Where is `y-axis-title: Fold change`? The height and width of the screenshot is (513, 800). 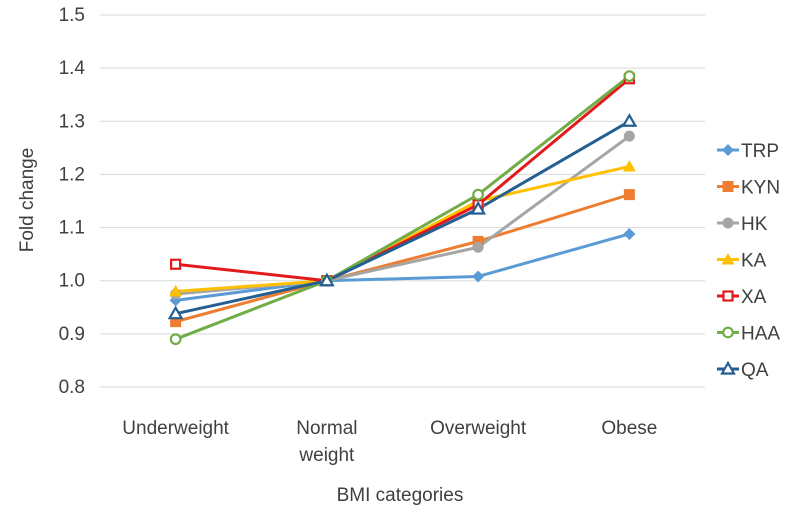
y-axis-title: Fold change is located at coordinates (27, 200).